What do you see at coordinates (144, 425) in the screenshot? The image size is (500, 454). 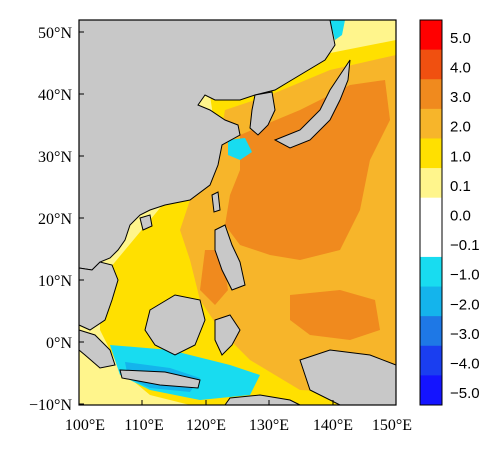 I see `x-tick-label: 110°E` at bounding box center [144, 425].